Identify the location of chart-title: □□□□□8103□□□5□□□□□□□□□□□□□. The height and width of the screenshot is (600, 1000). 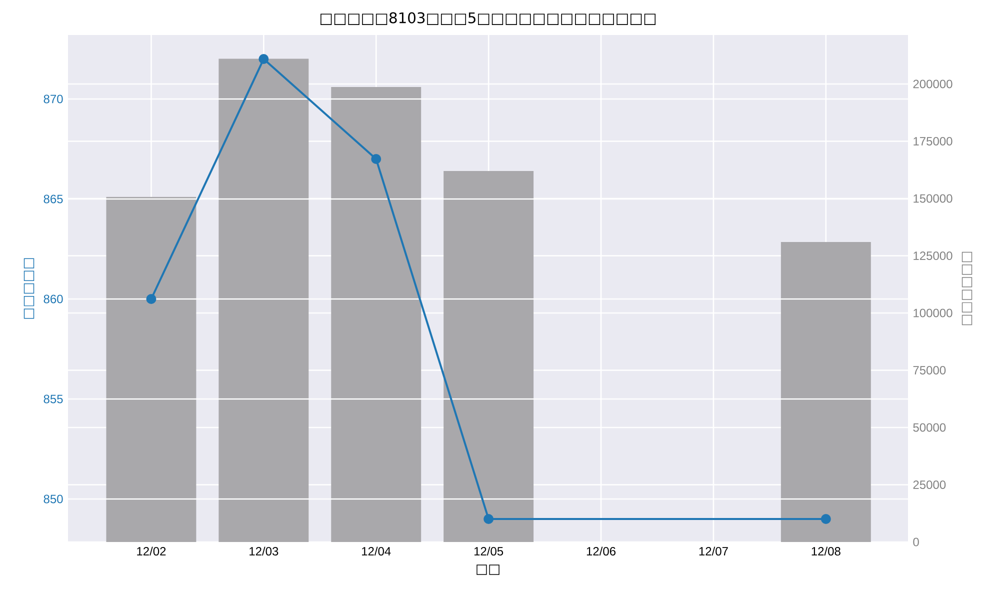
(488, 18).